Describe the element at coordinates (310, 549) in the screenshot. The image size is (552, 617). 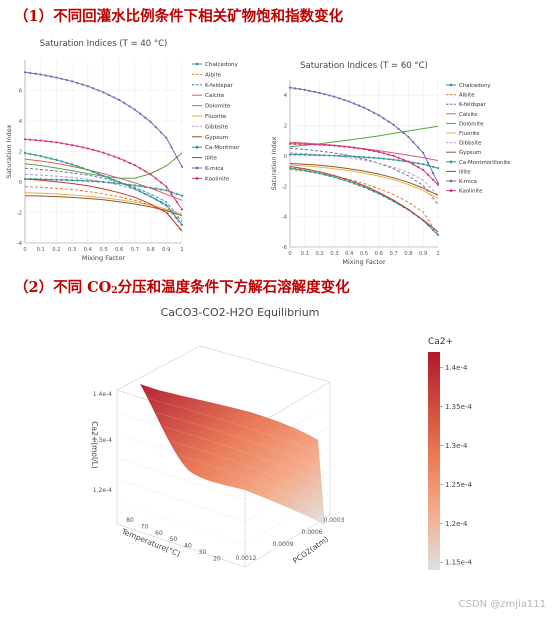
I see `x-axis-label: PCO2(atm)` at that location.